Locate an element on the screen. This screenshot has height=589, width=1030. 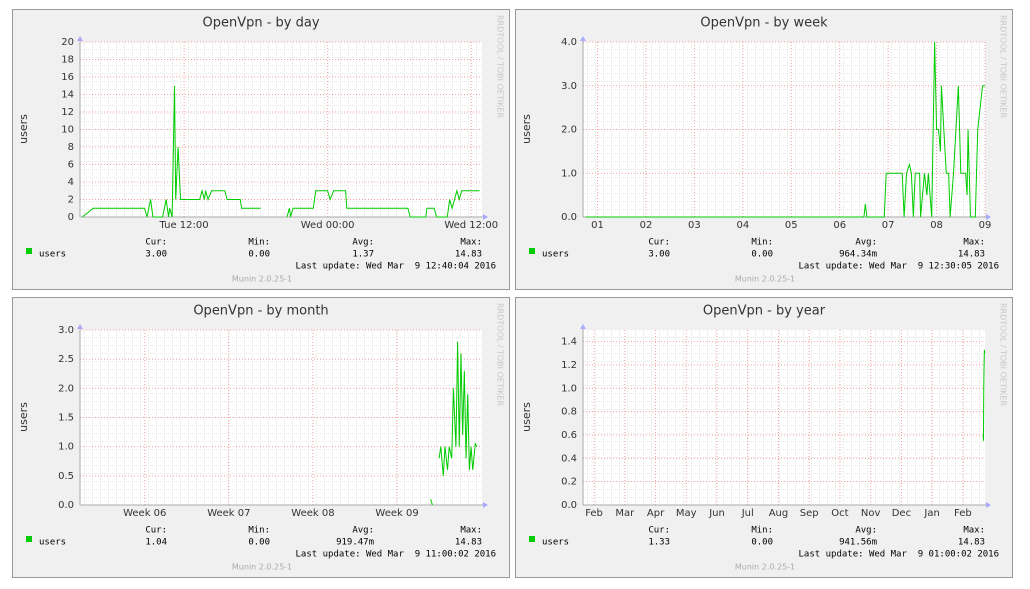
stat-value: 1.37 is located at coordinates (363, 255).